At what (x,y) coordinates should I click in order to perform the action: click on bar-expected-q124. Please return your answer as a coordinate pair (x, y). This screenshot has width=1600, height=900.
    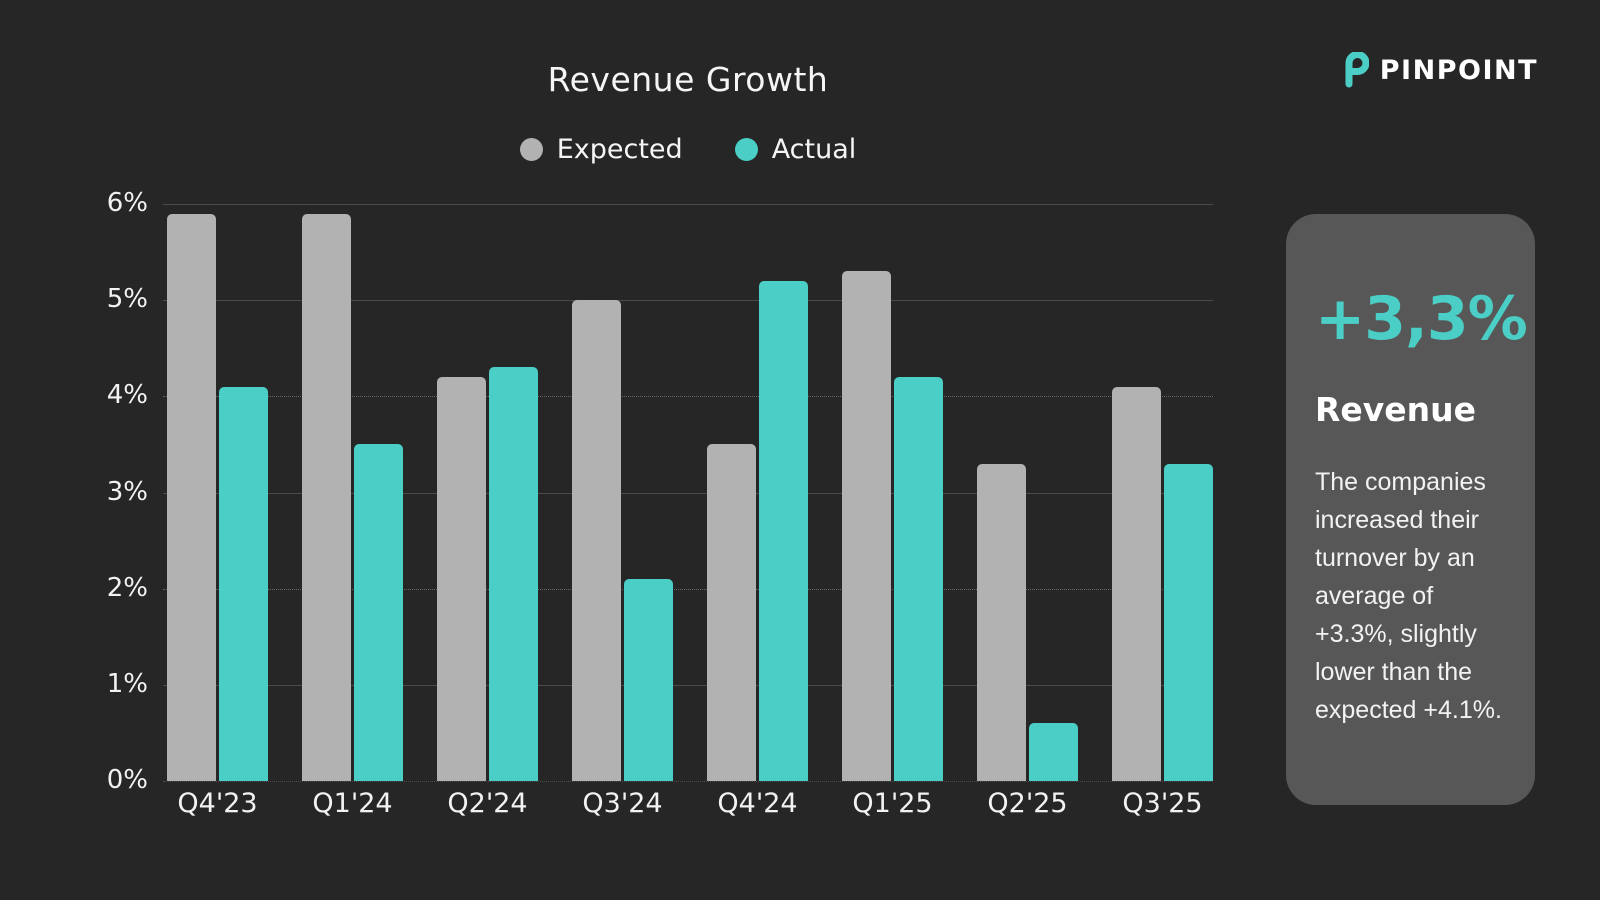
    Looking at the image, I should click on (326, 497).